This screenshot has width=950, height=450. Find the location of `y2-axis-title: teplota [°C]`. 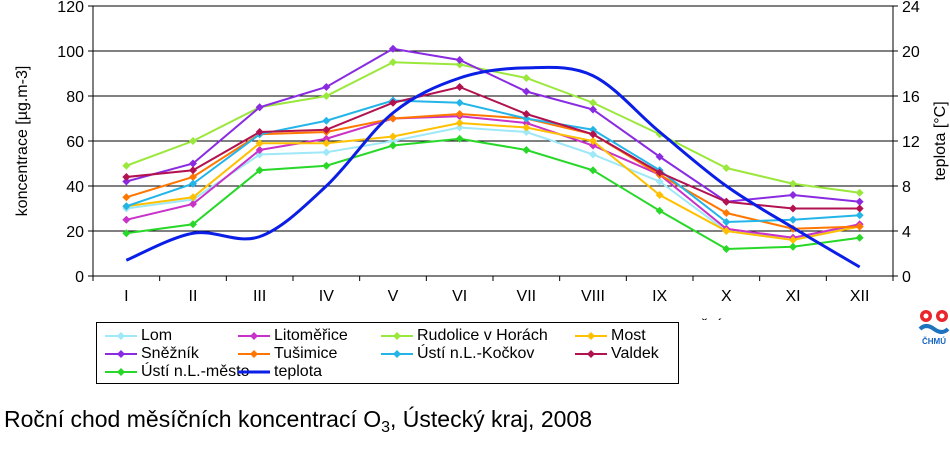

y2-axis-title: teplota [°C] is located at coordinates (940, 140).